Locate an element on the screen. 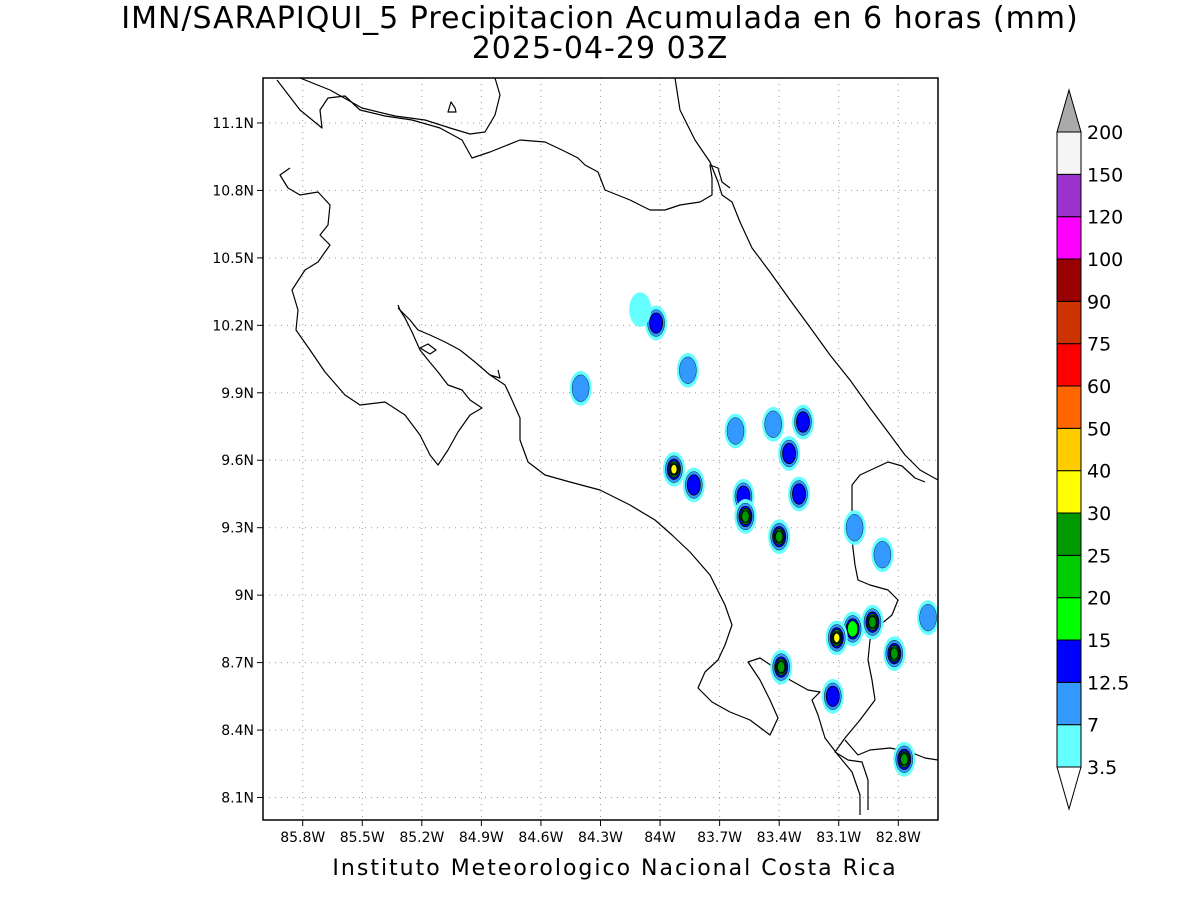 The image size is (1200, 900). lat-tick-label: 9N is located at coordinates (244, 596).